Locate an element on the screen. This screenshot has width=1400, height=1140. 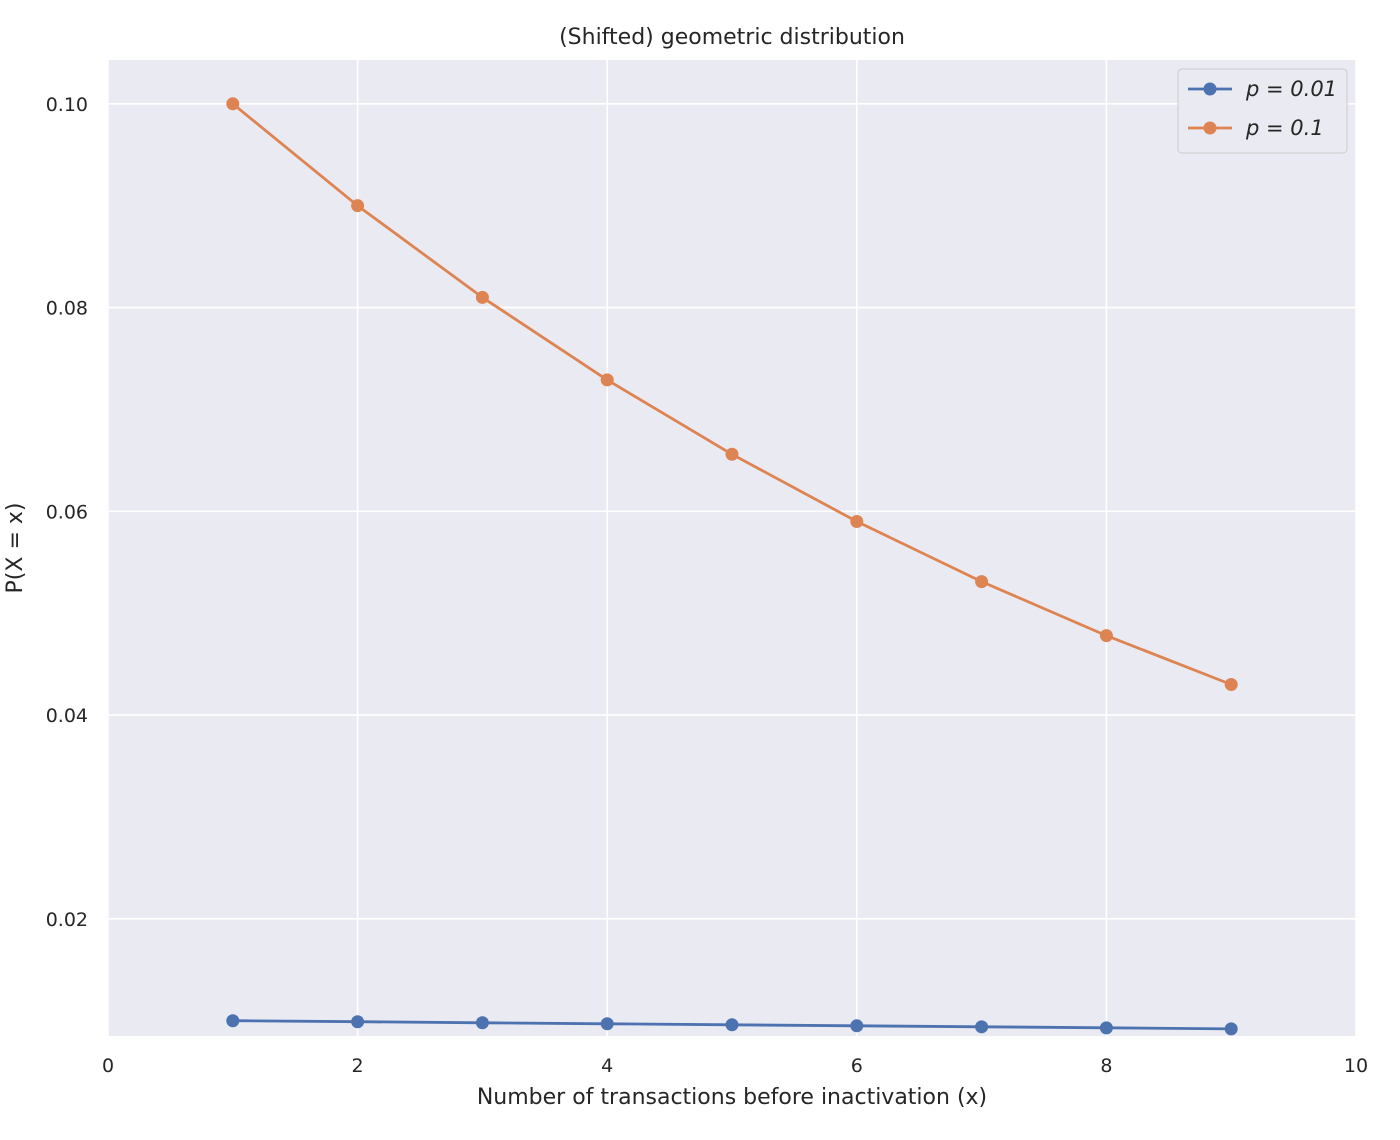
x-tick-labels: 0 2 4 6 8 10 is located at coordinates (735, 1066).